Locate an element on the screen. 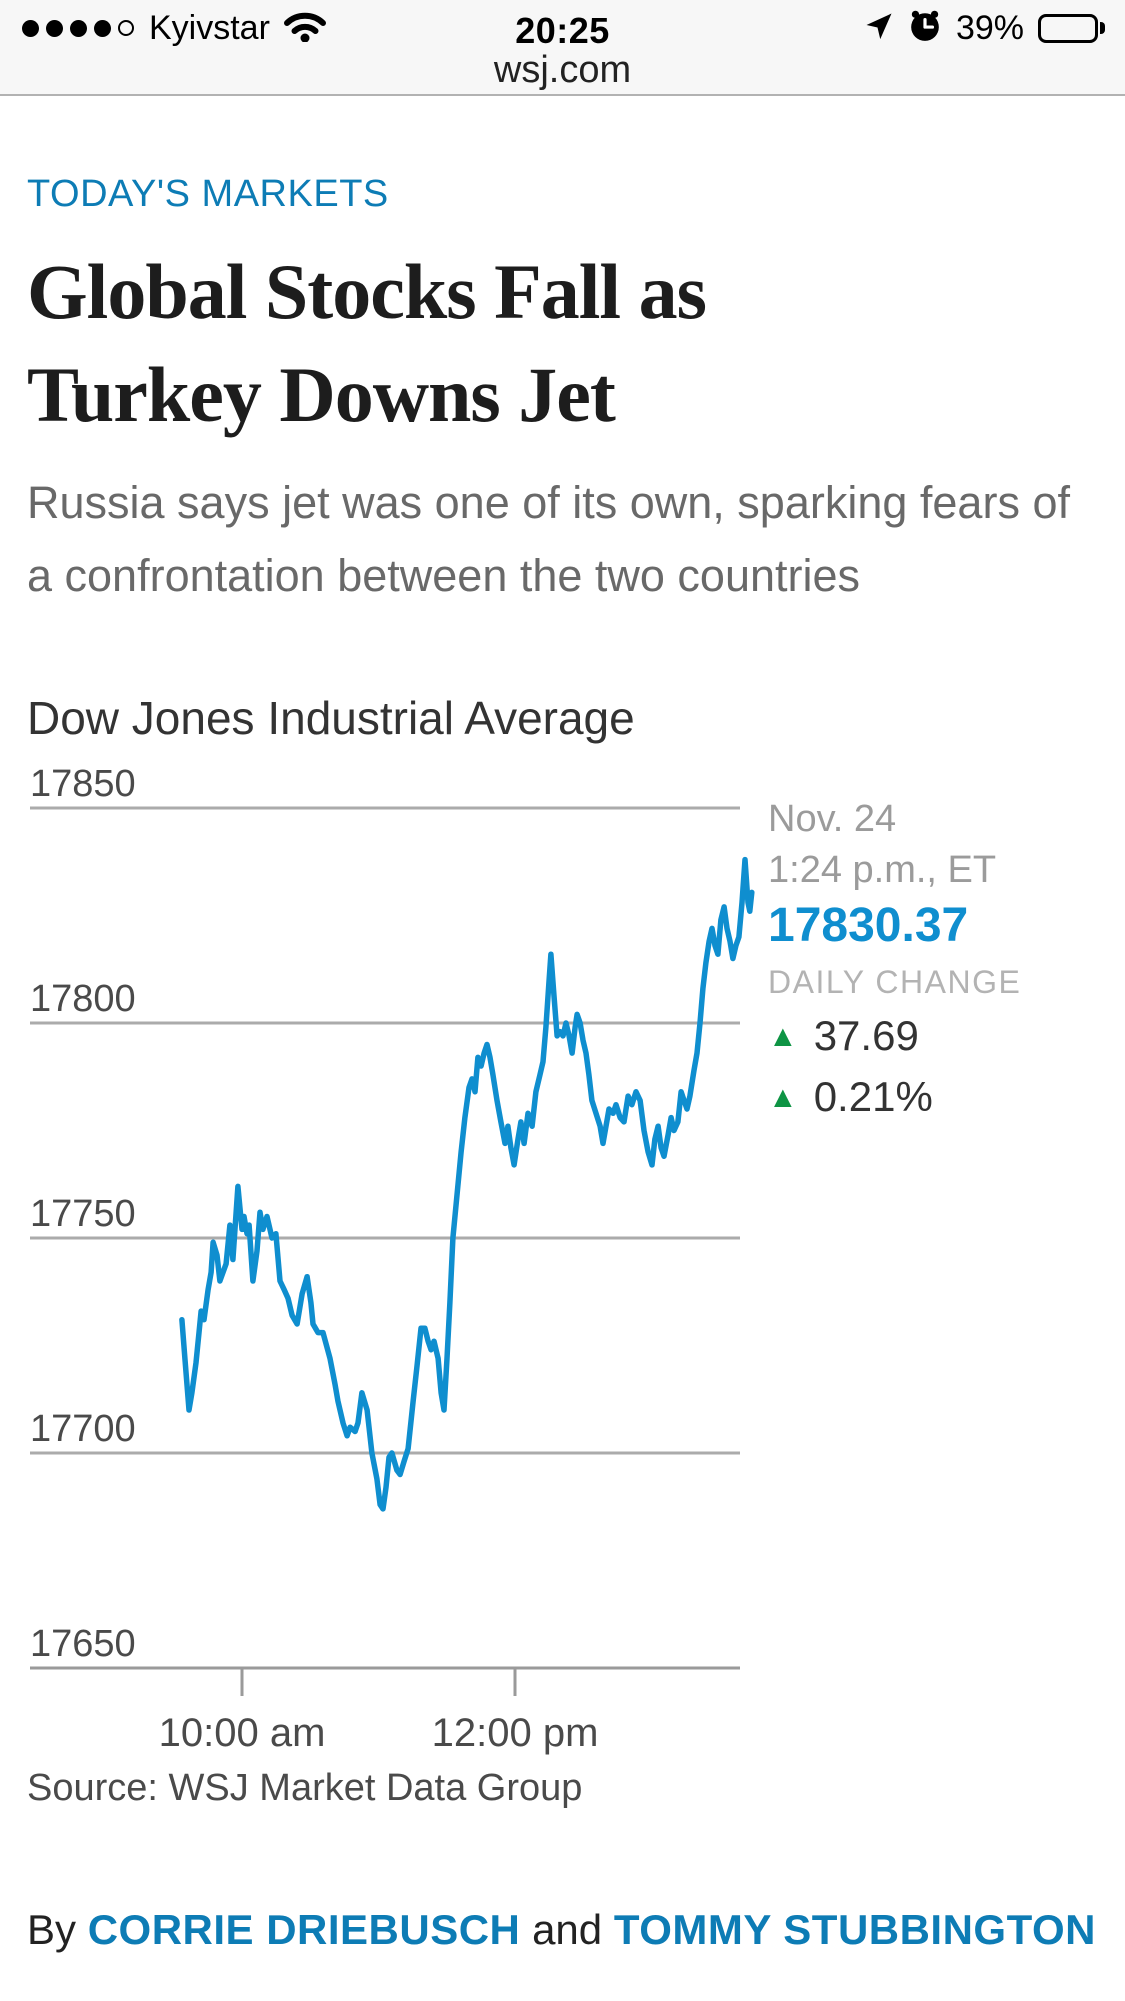 The image size is (1125, 2001). battery-percent-label: 39% is located at coordinates (989, 27).